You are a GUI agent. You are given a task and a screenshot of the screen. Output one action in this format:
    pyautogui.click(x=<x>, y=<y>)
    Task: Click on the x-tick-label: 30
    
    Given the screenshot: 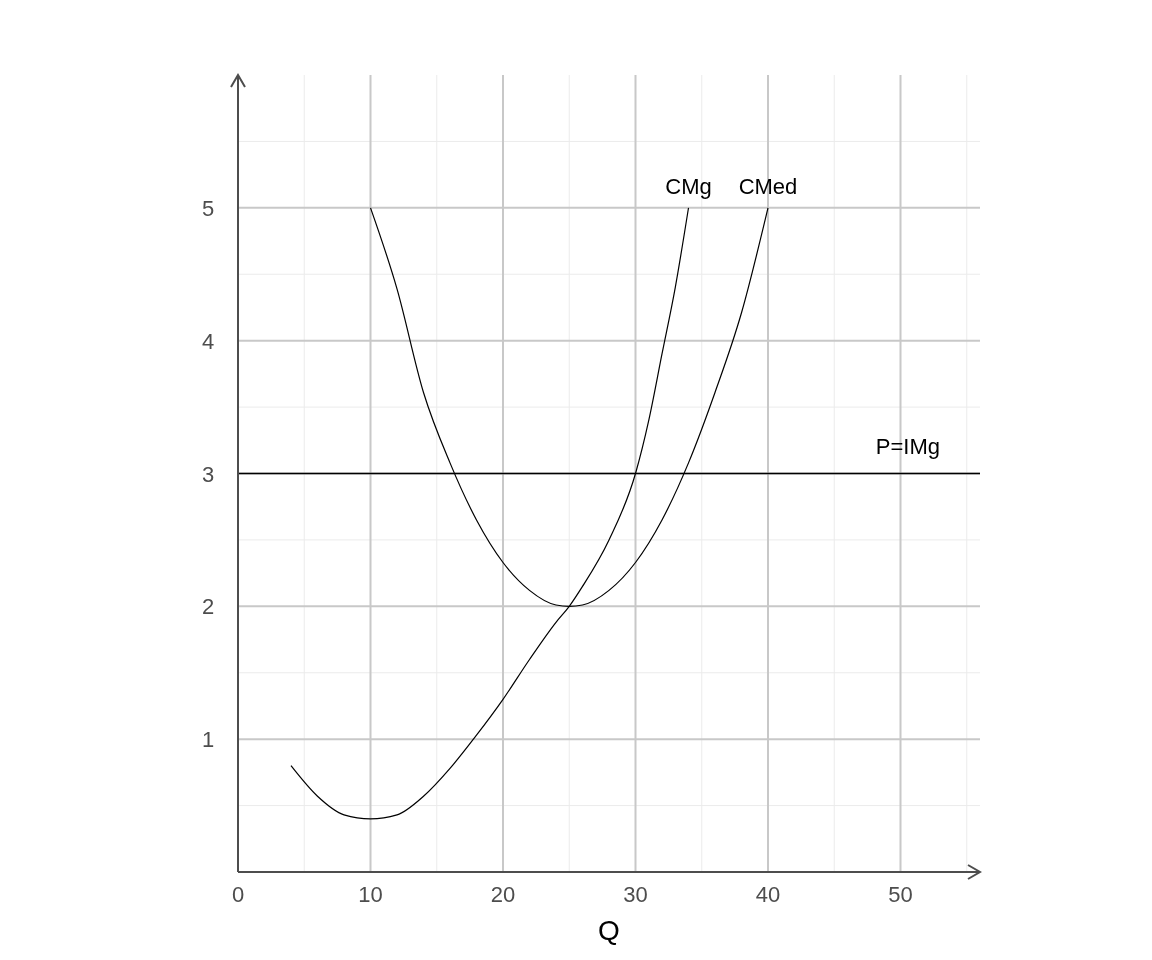 What is the action you would take?
    pyautogui.click(x=635, y=894)
    